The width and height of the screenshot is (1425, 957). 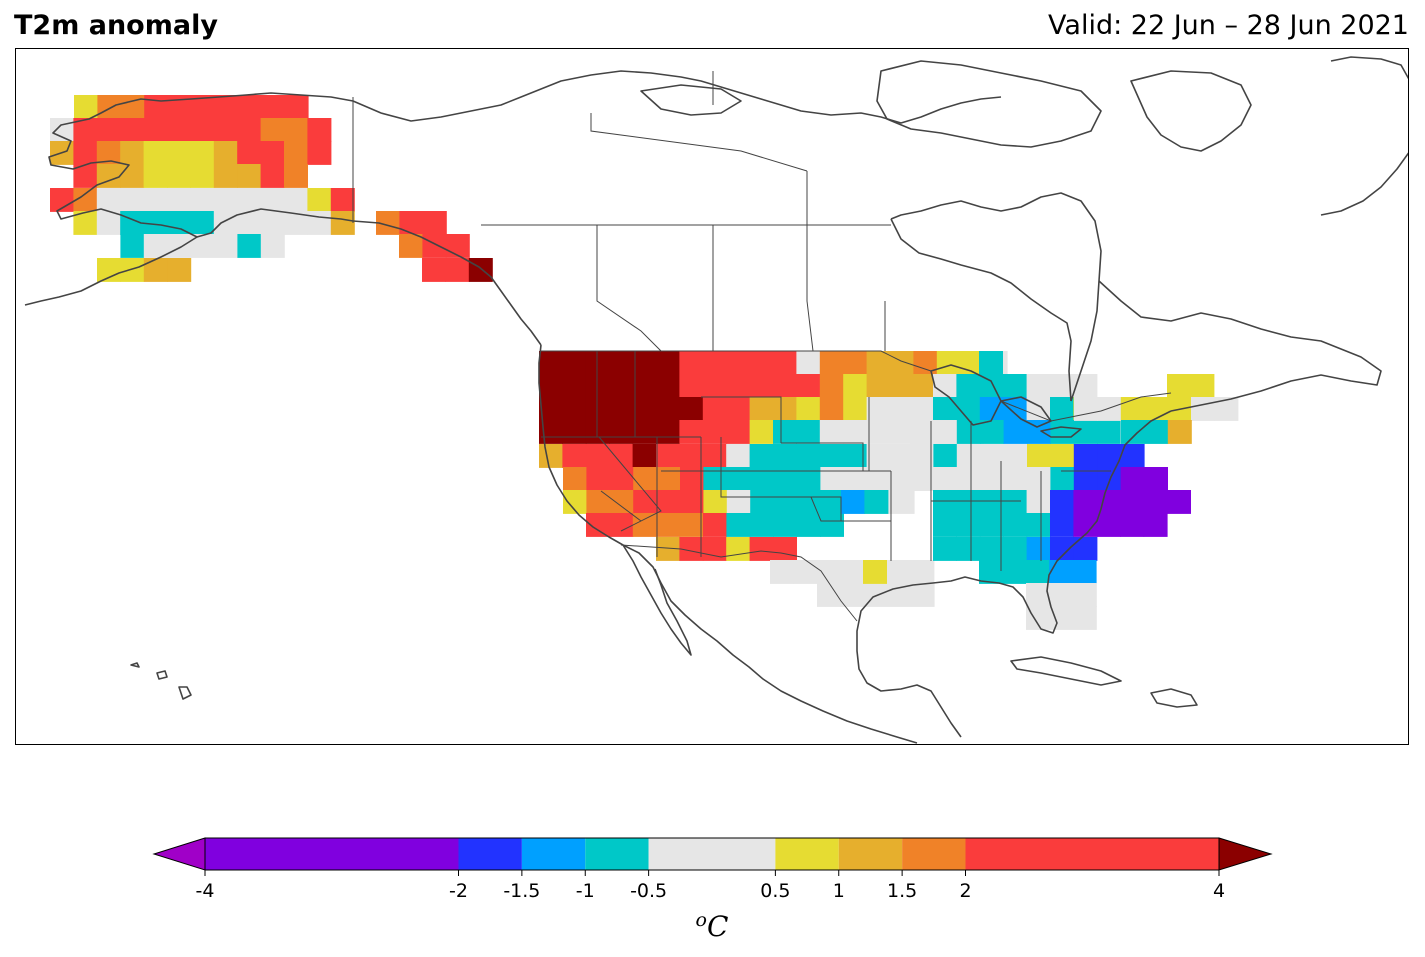 I want to click on alaska-peninsula-coastline, so click(x=111, y=271).